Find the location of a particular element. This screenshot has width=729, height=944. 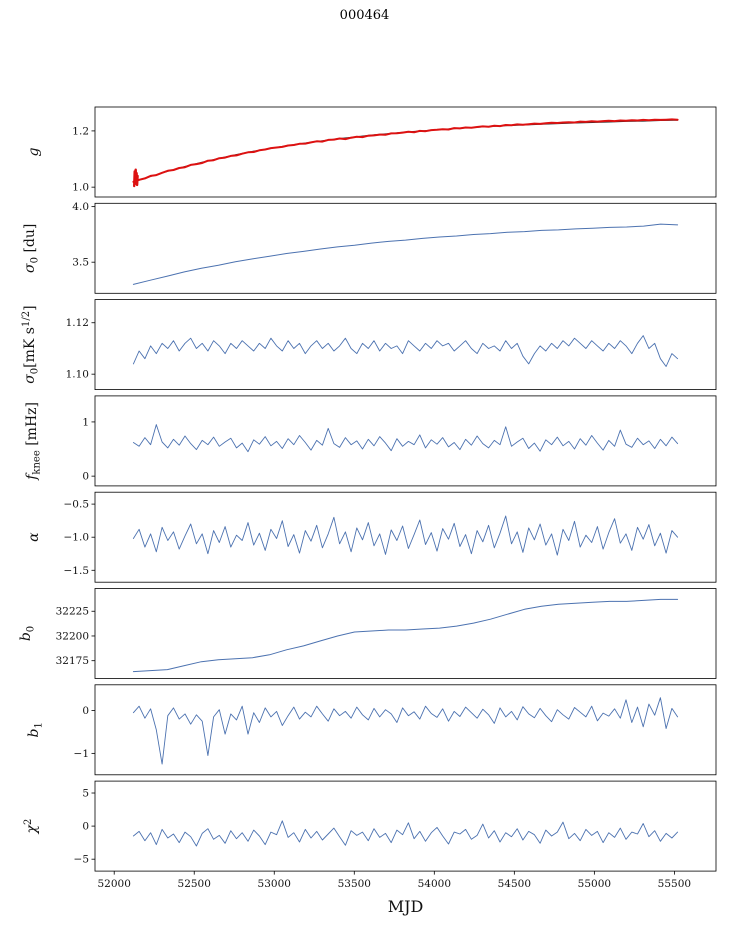

ytick-label: 1.2 is located at coordinates (80, 131).